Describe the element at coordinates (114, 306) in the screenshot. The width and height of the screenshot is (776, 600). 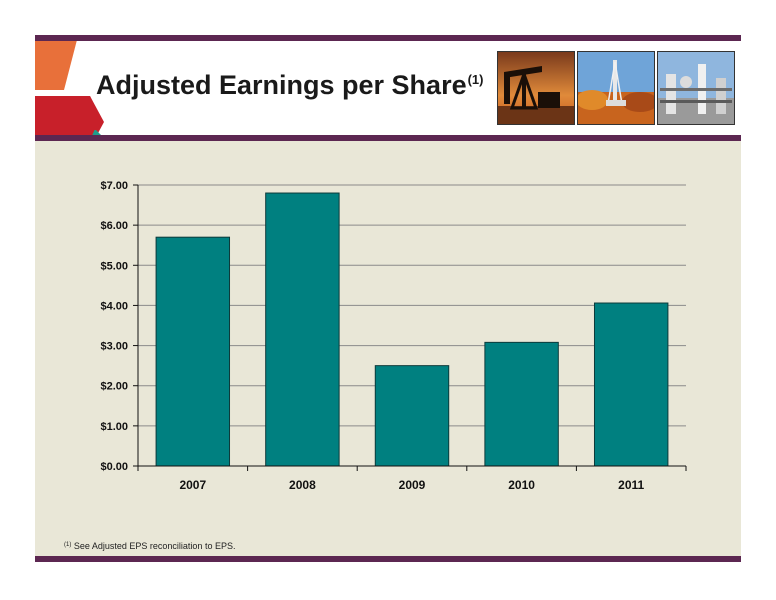
I see `y-tick-label: $4.00` at that location.